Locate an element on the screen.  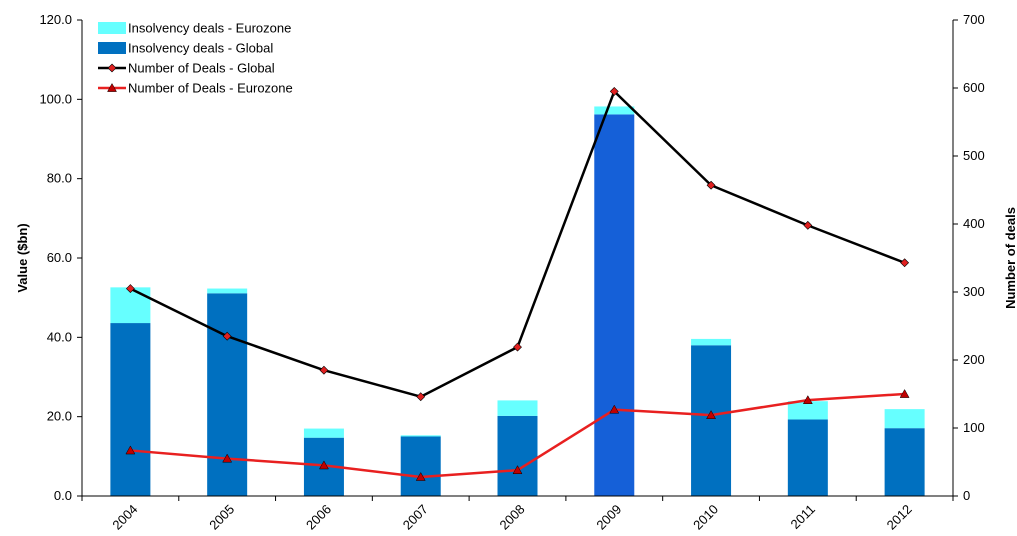
y-tick-label: 100.0 is located at coordinates (55, 98).